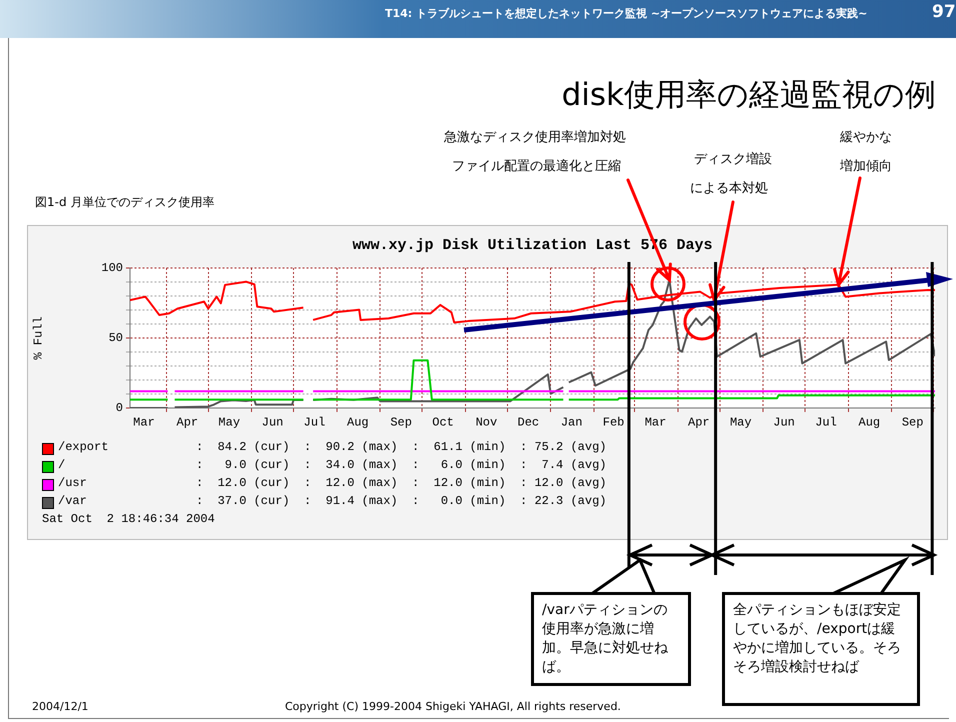 The height and width of the screenshot is (722, 956). What do you see at coordinates (487, 422) in the screenshot?
I see `x-tick-label: Nov` at bounding box center [487, 422].